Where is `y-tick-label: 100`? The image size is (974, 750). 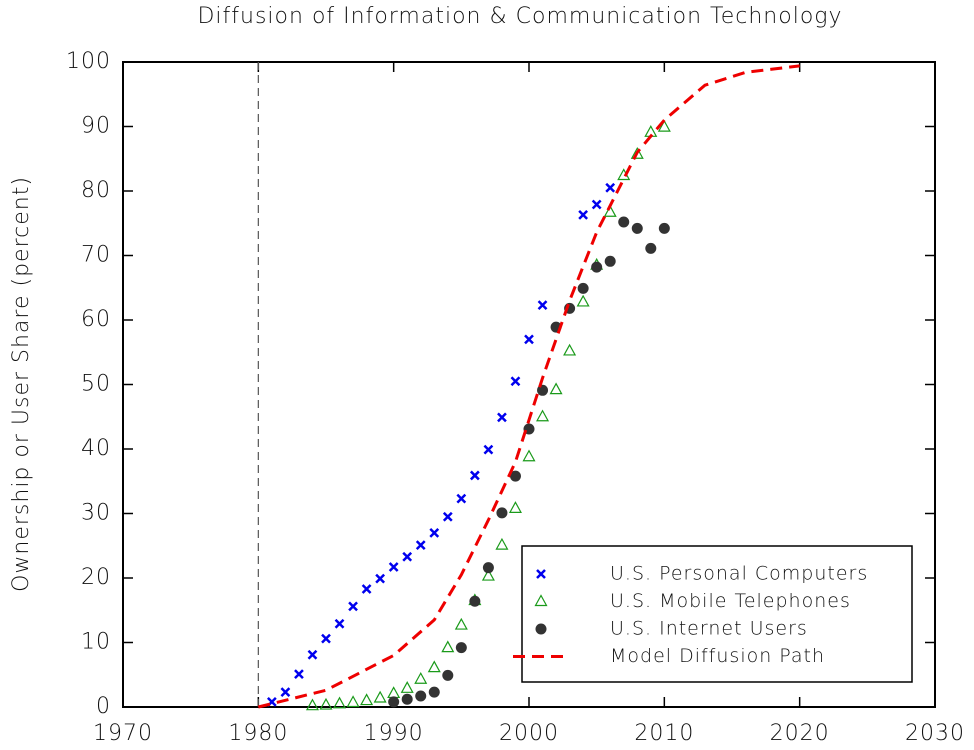
y-tick-label: 100 is located at coordinates (88, 61).